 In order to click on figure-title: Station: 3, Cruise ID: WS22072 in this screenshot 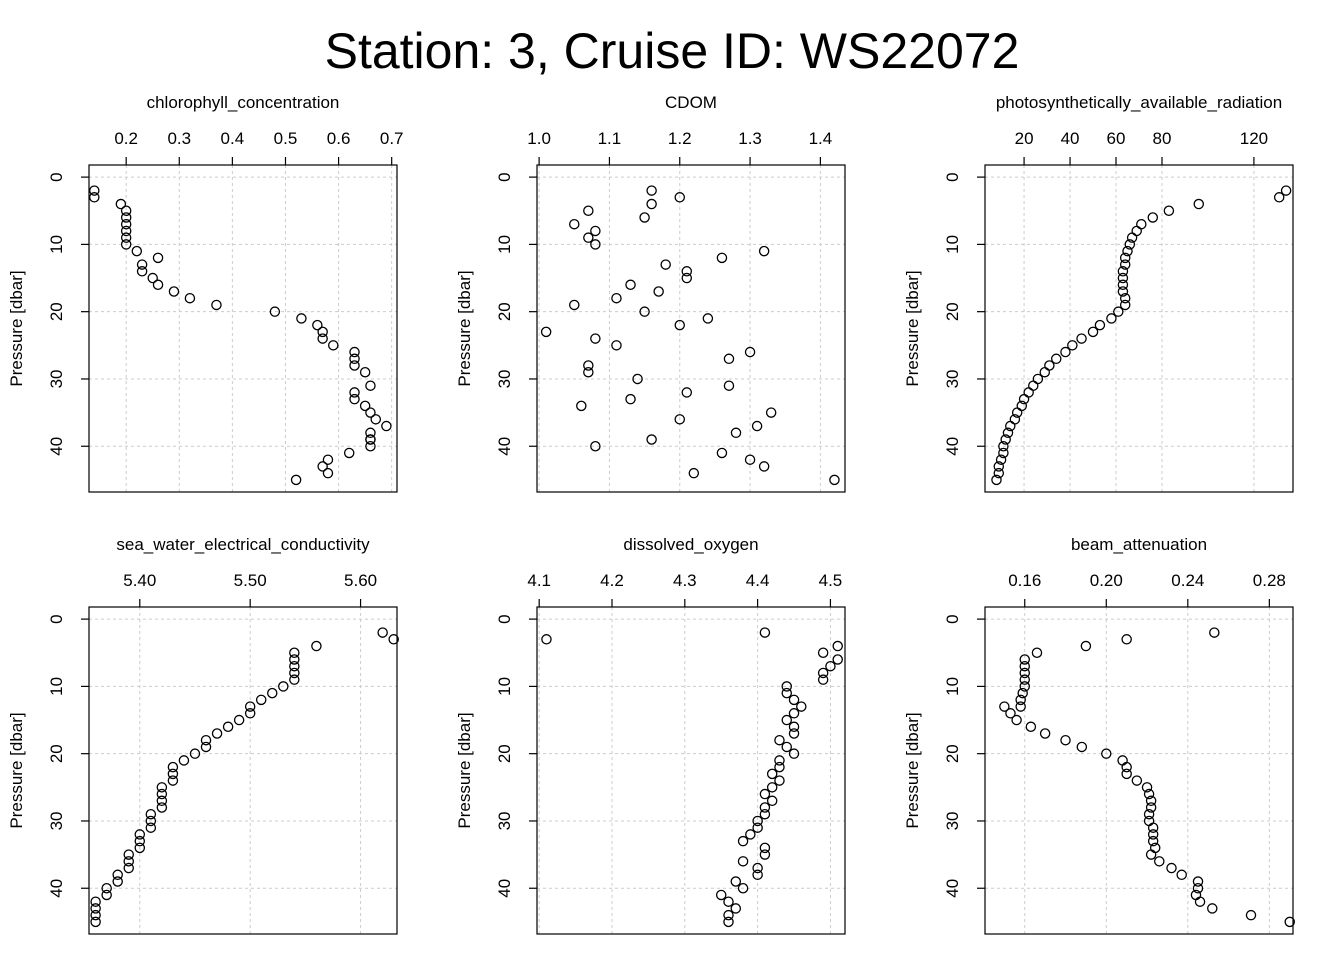, I will do `click(672, 51)`.